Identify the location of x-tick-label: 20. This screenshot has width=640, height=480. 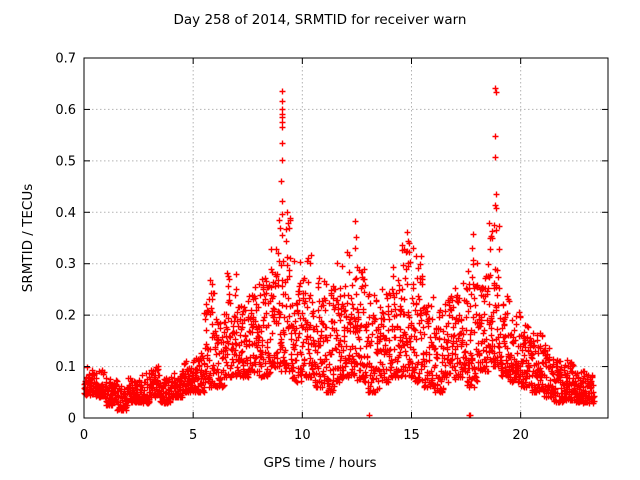
(520, 435).